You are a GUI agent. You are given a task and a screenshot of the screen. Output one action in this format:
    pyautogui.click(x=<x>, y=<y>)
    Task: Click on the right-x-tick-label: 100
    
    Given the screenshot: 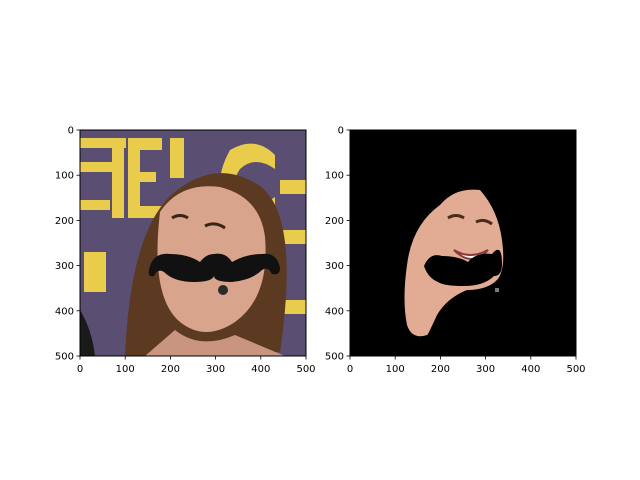 What is the action you would take?
    pyautogui.click(x=395, y=369)
    